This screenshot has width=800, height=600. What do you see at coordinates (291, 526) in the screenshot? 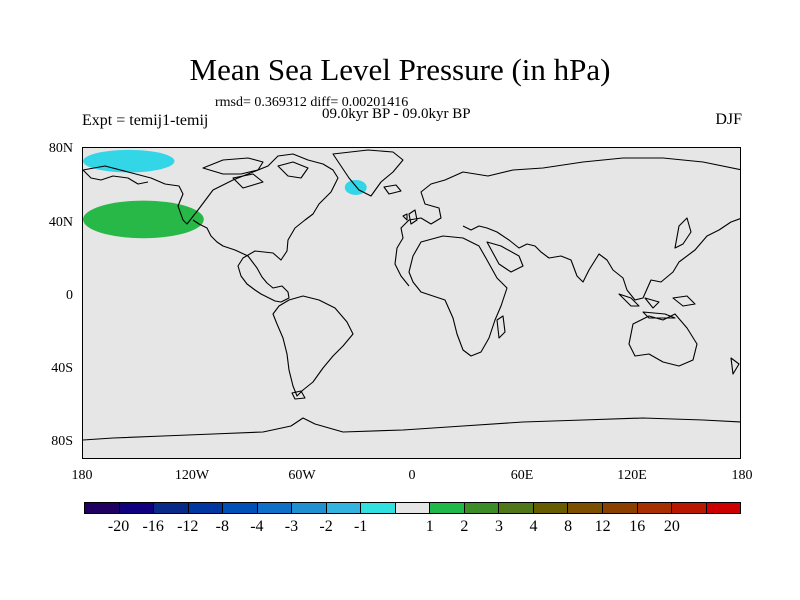
I see `colorbar-label: -3` at bounding box center [291, 526].